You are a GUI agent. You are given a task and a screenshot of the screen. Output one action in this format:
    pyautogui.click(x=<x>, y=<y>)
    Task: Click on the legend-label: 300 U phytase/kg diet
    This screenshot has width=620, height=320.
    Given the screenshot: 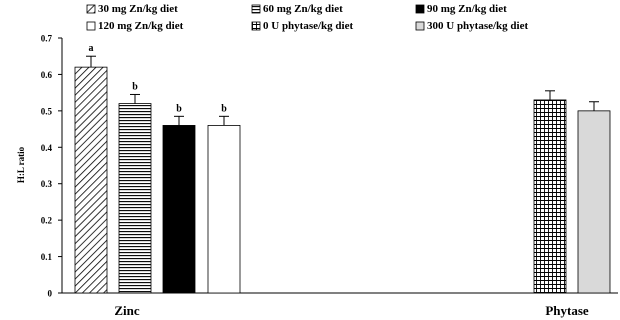 What is the action you would take?
    pyautogui.click(x=477, y=26)
    